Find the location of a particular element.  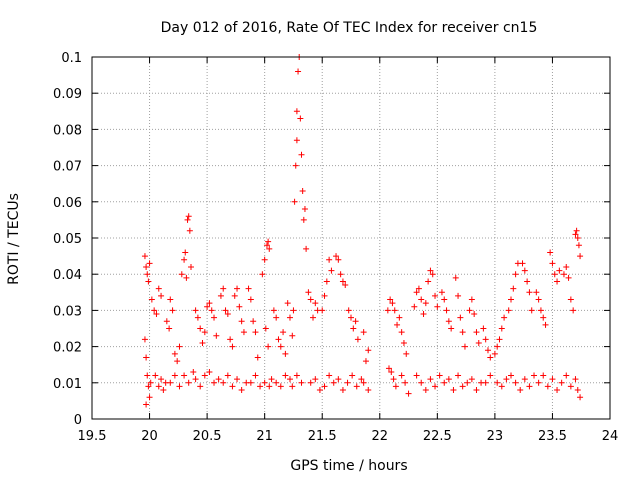

y-tick-label: 0.02 is located at coordinates (67, 348).